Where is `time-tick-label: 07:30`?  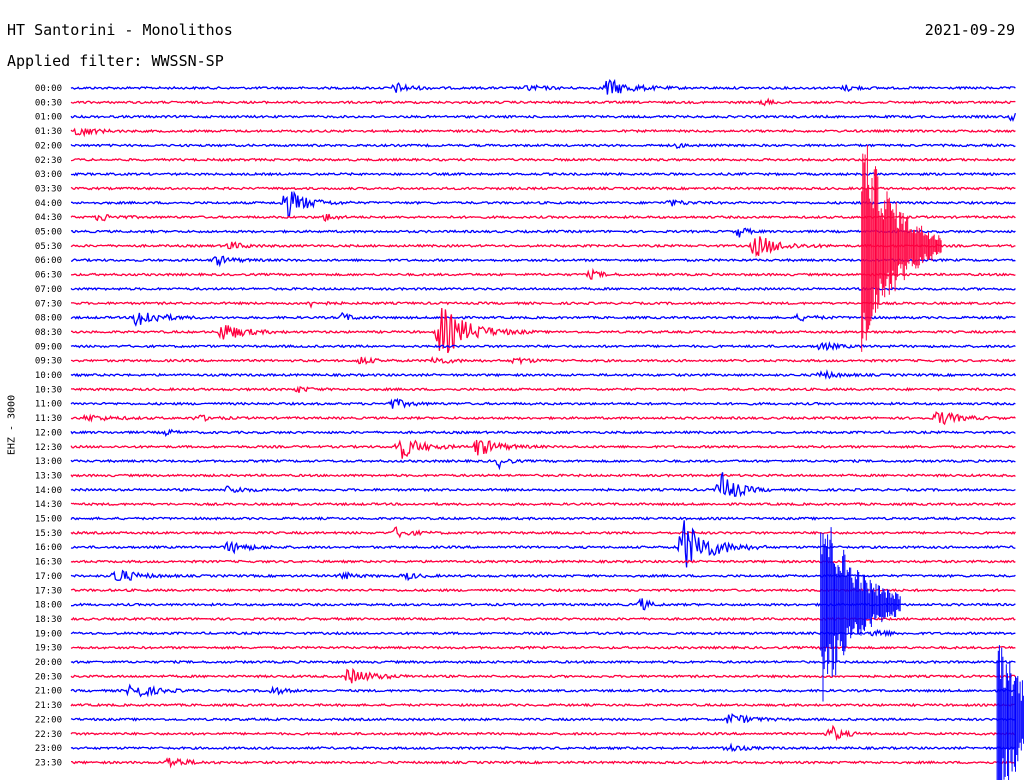 time-tick-label: 07:30 is located at coordinates (48, 304).